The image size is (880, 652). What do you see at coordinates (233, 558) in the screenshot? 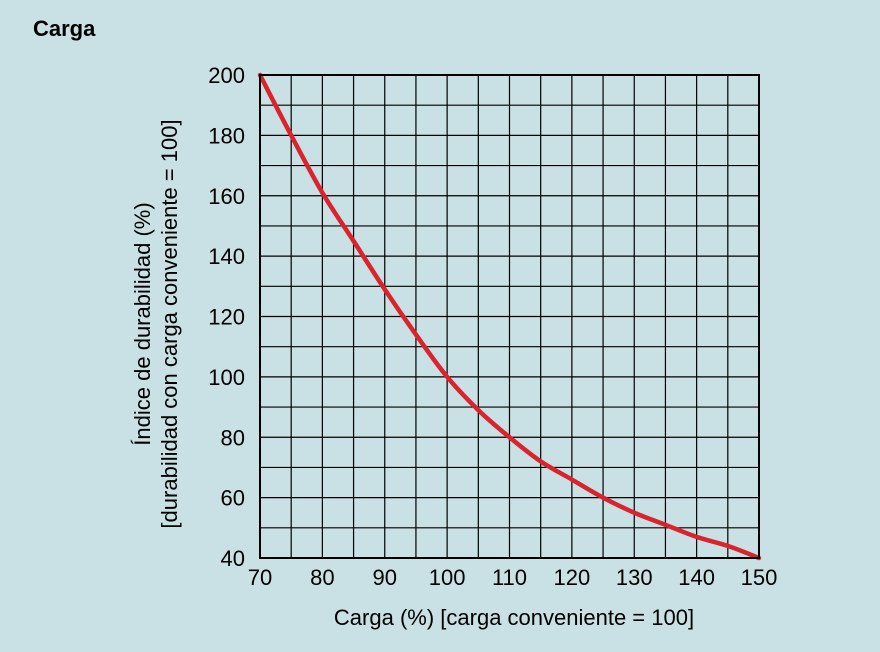
I see `y-tick-label: 40` at bounding box center [233, 558].